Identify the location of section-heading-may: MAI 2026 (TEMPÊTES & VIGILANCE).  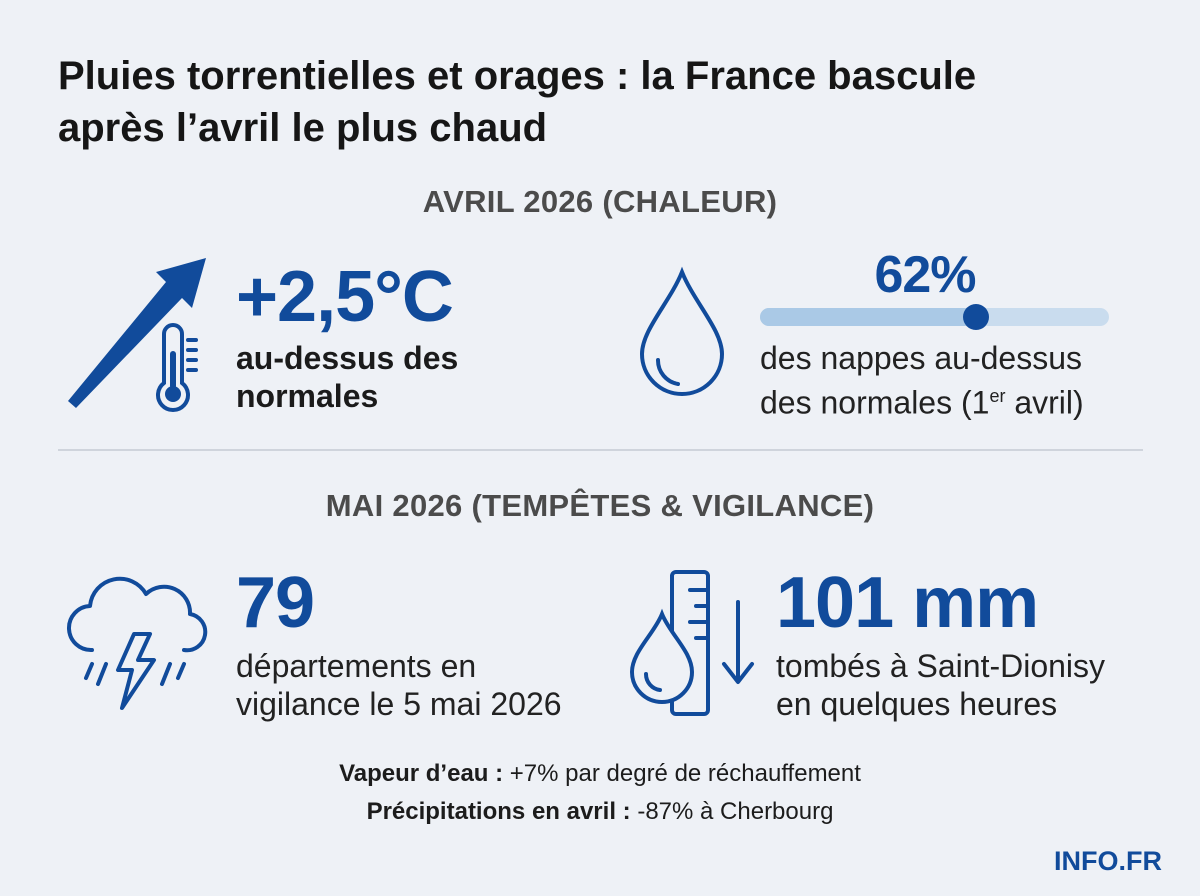
(600, 505).